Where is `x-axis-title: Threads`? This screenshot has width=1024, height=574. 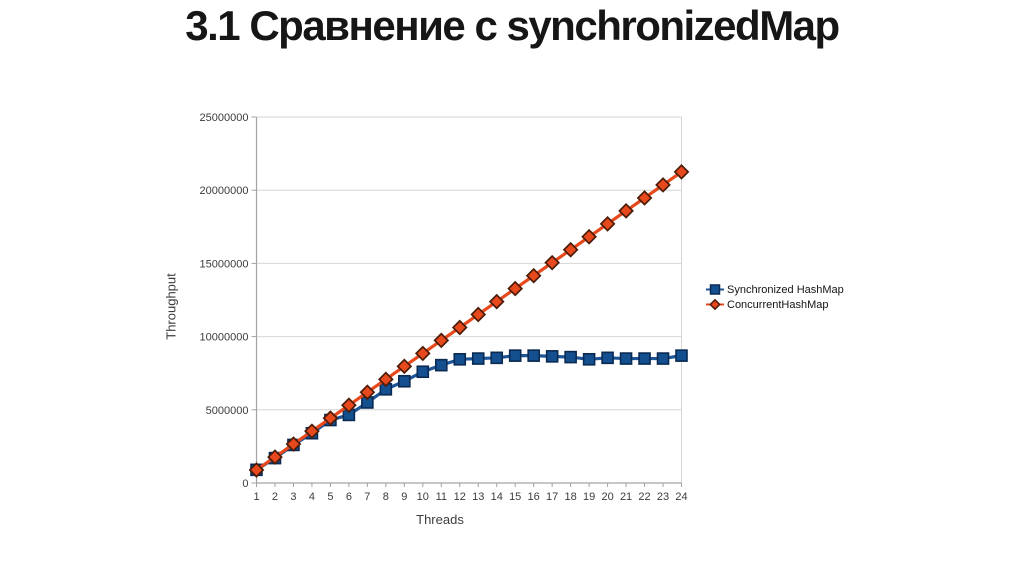
x-axis-title: Threads is located at coordinates (440, 519).